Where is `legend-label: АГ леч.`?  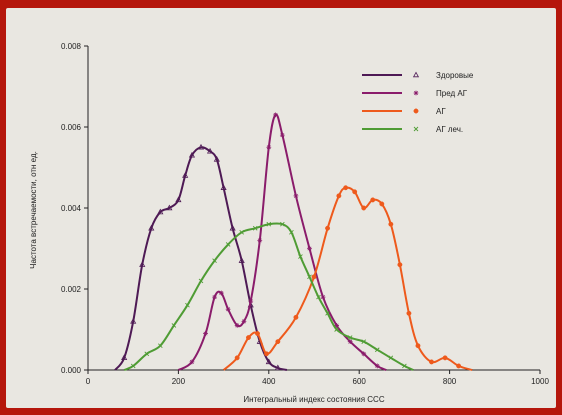
legend-label: АГ леч. is located at coordinates (449, 129).